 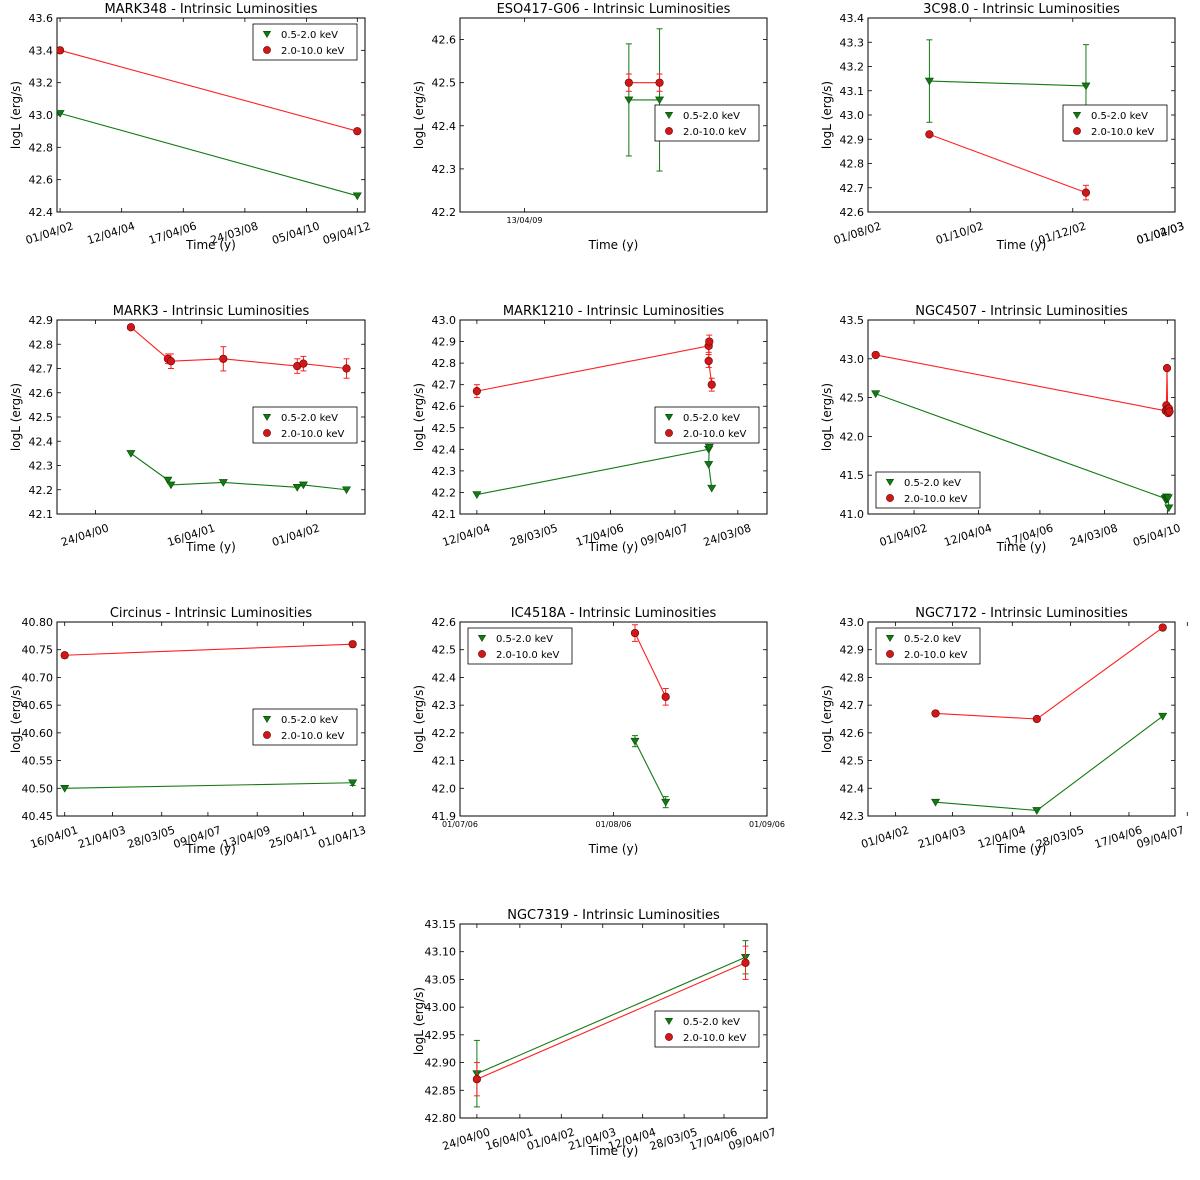 I want to click on x-tick-label: 01/08/02, so click(x=857, y=233).